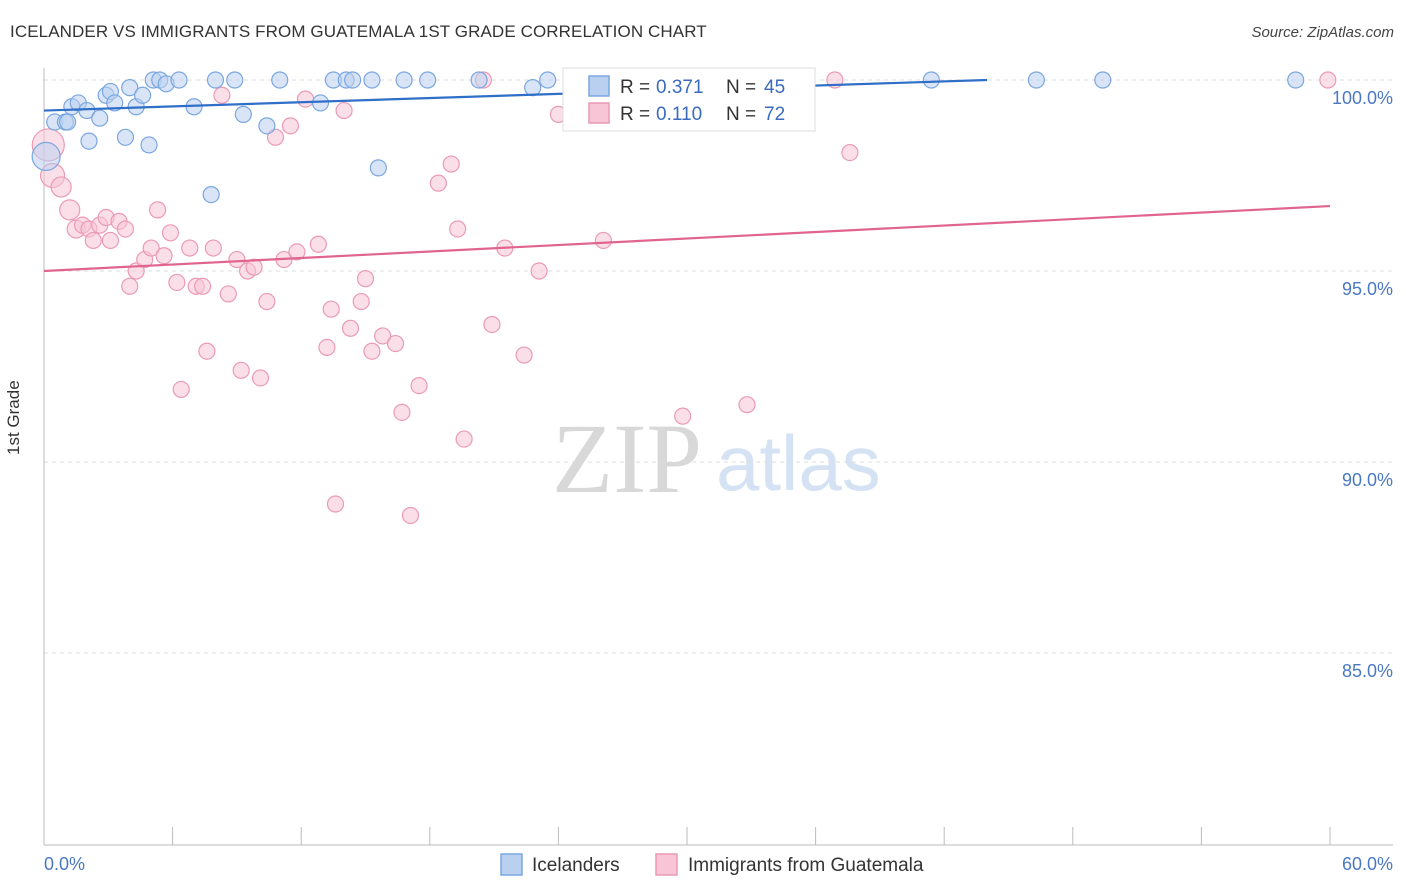 The image size is (1406, 892). I want to click on source-label: Source: ZipAtlas.com, so click(1322, 32).